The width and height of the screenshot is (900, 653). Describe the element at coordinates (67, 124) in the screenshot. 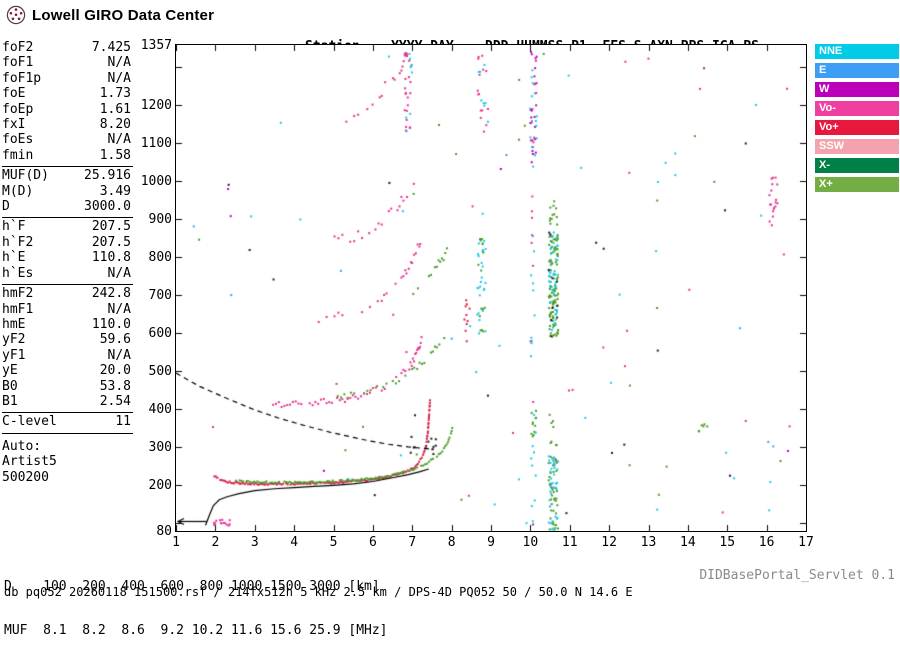

I see `readout-row: fxI 8.20` at that location.